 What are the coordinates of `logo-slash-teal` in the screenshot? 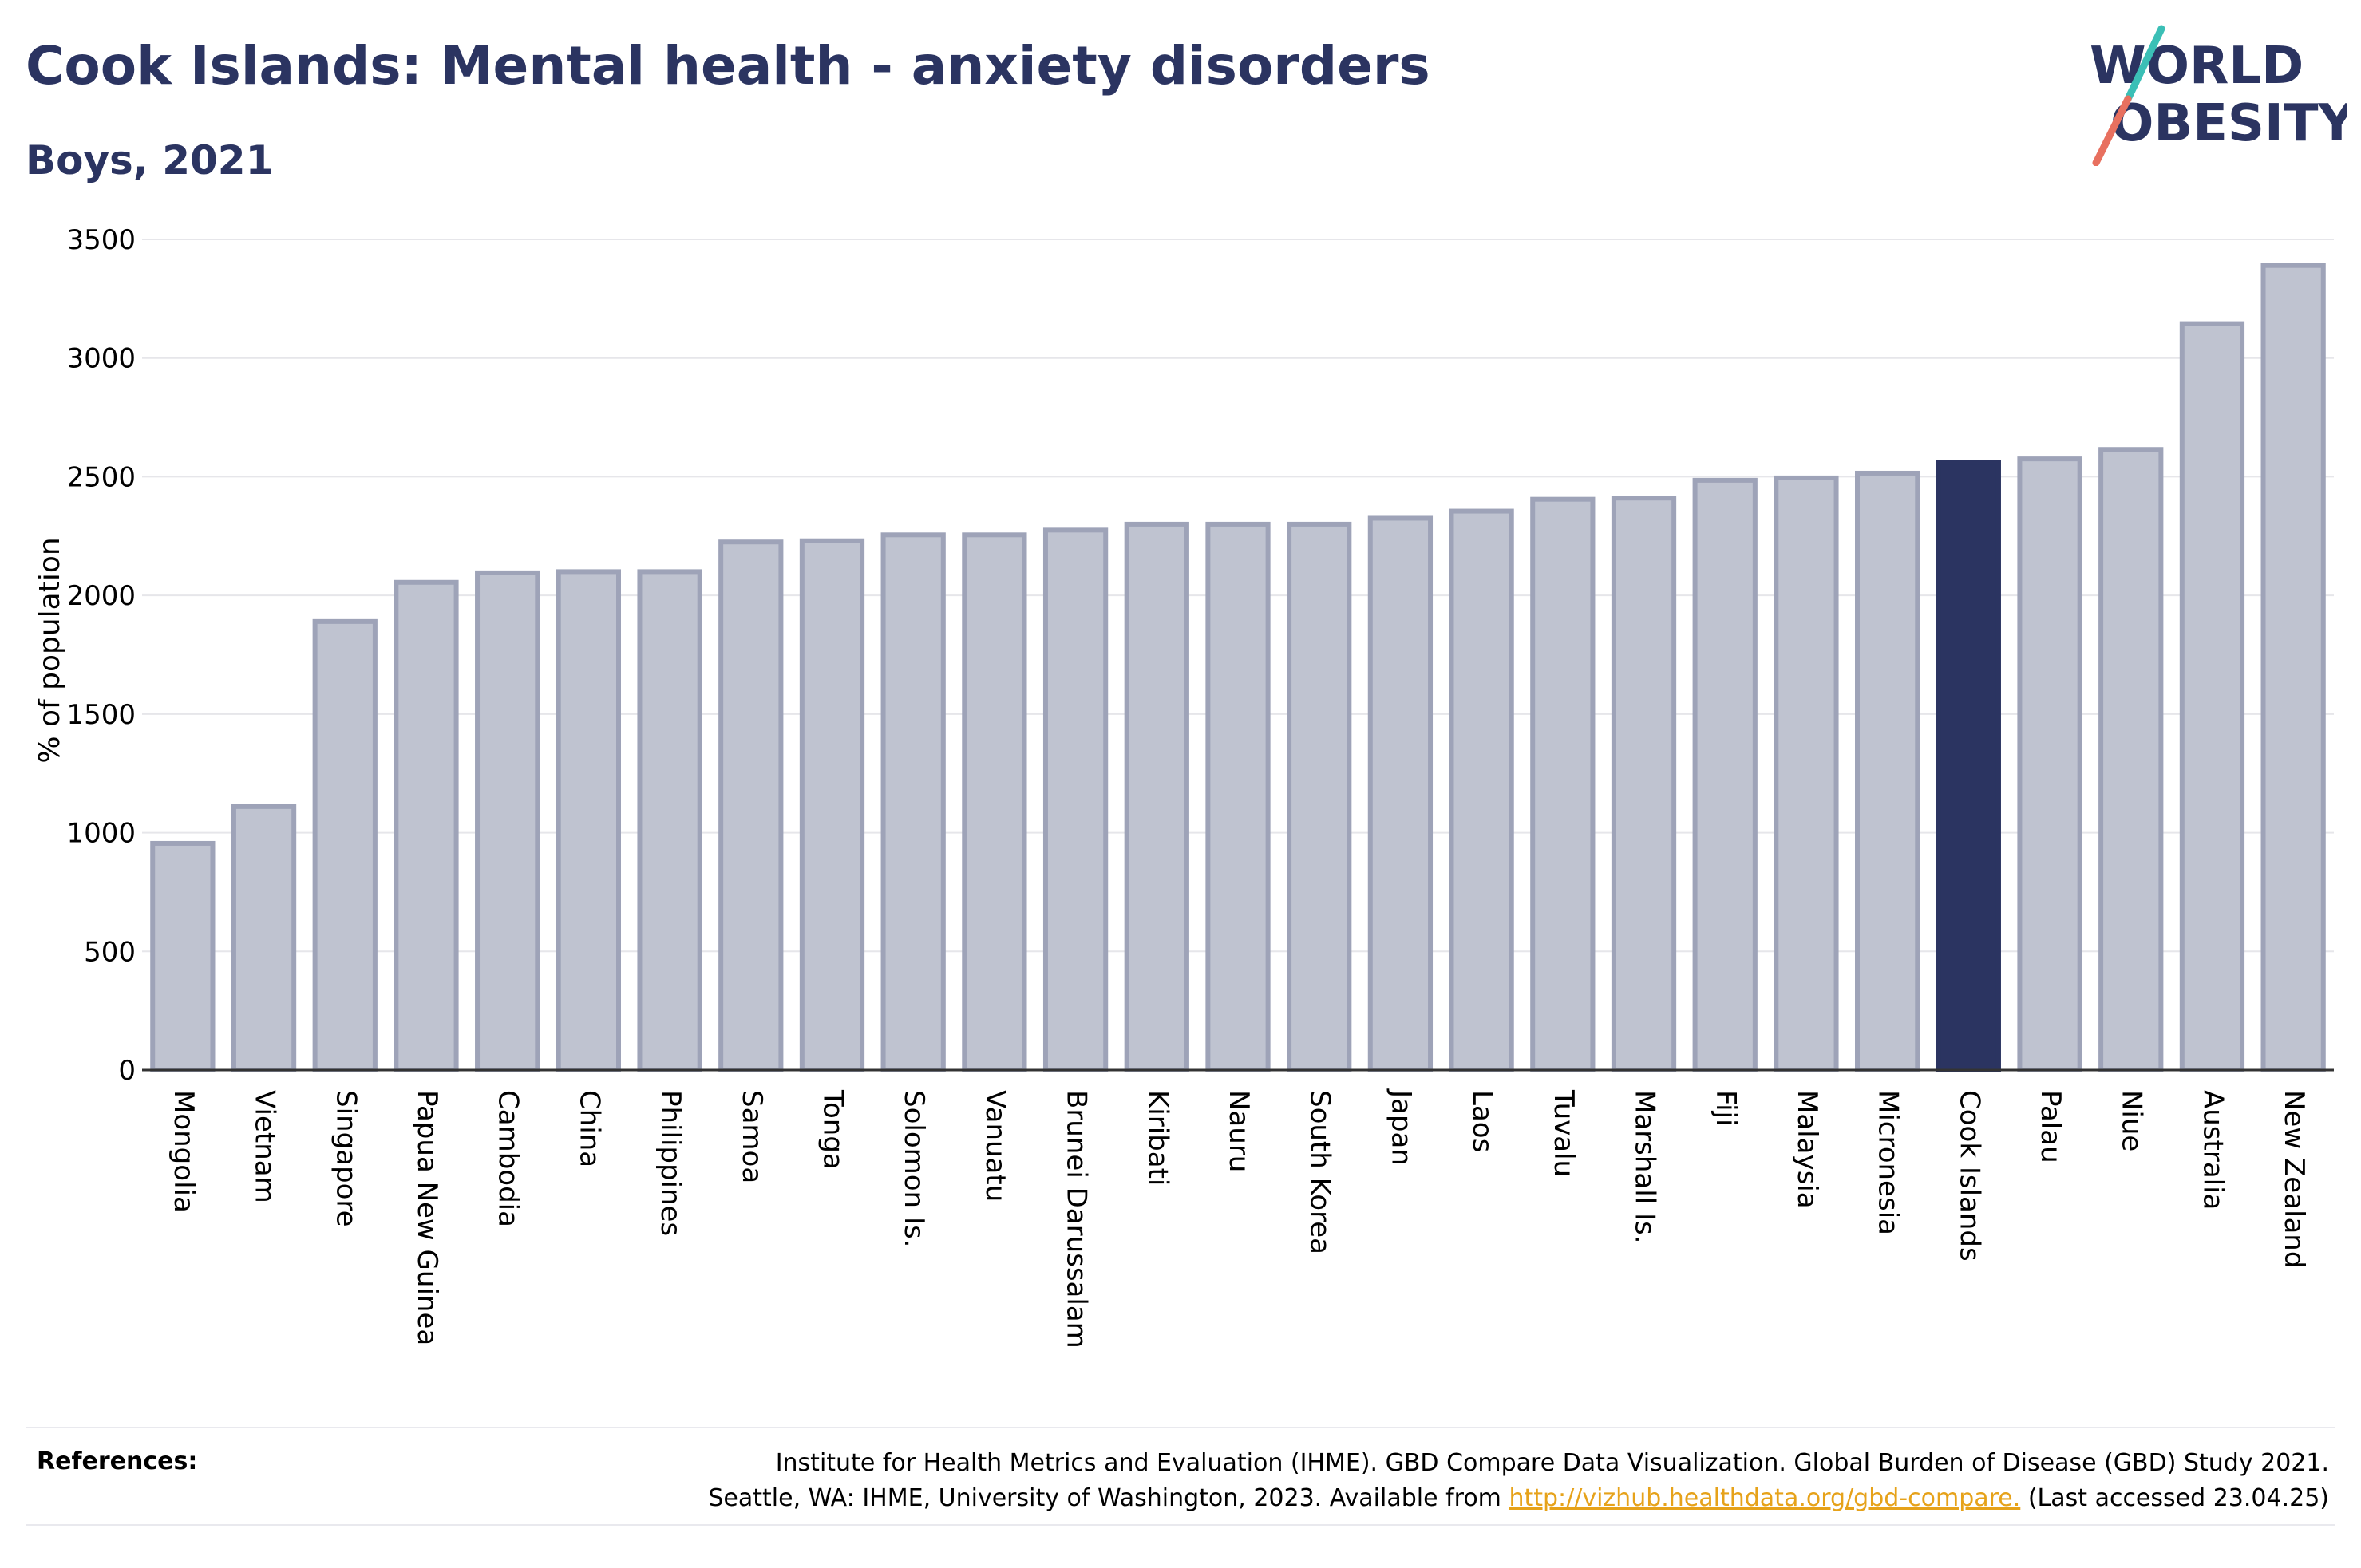 It's located at (2144, 64).